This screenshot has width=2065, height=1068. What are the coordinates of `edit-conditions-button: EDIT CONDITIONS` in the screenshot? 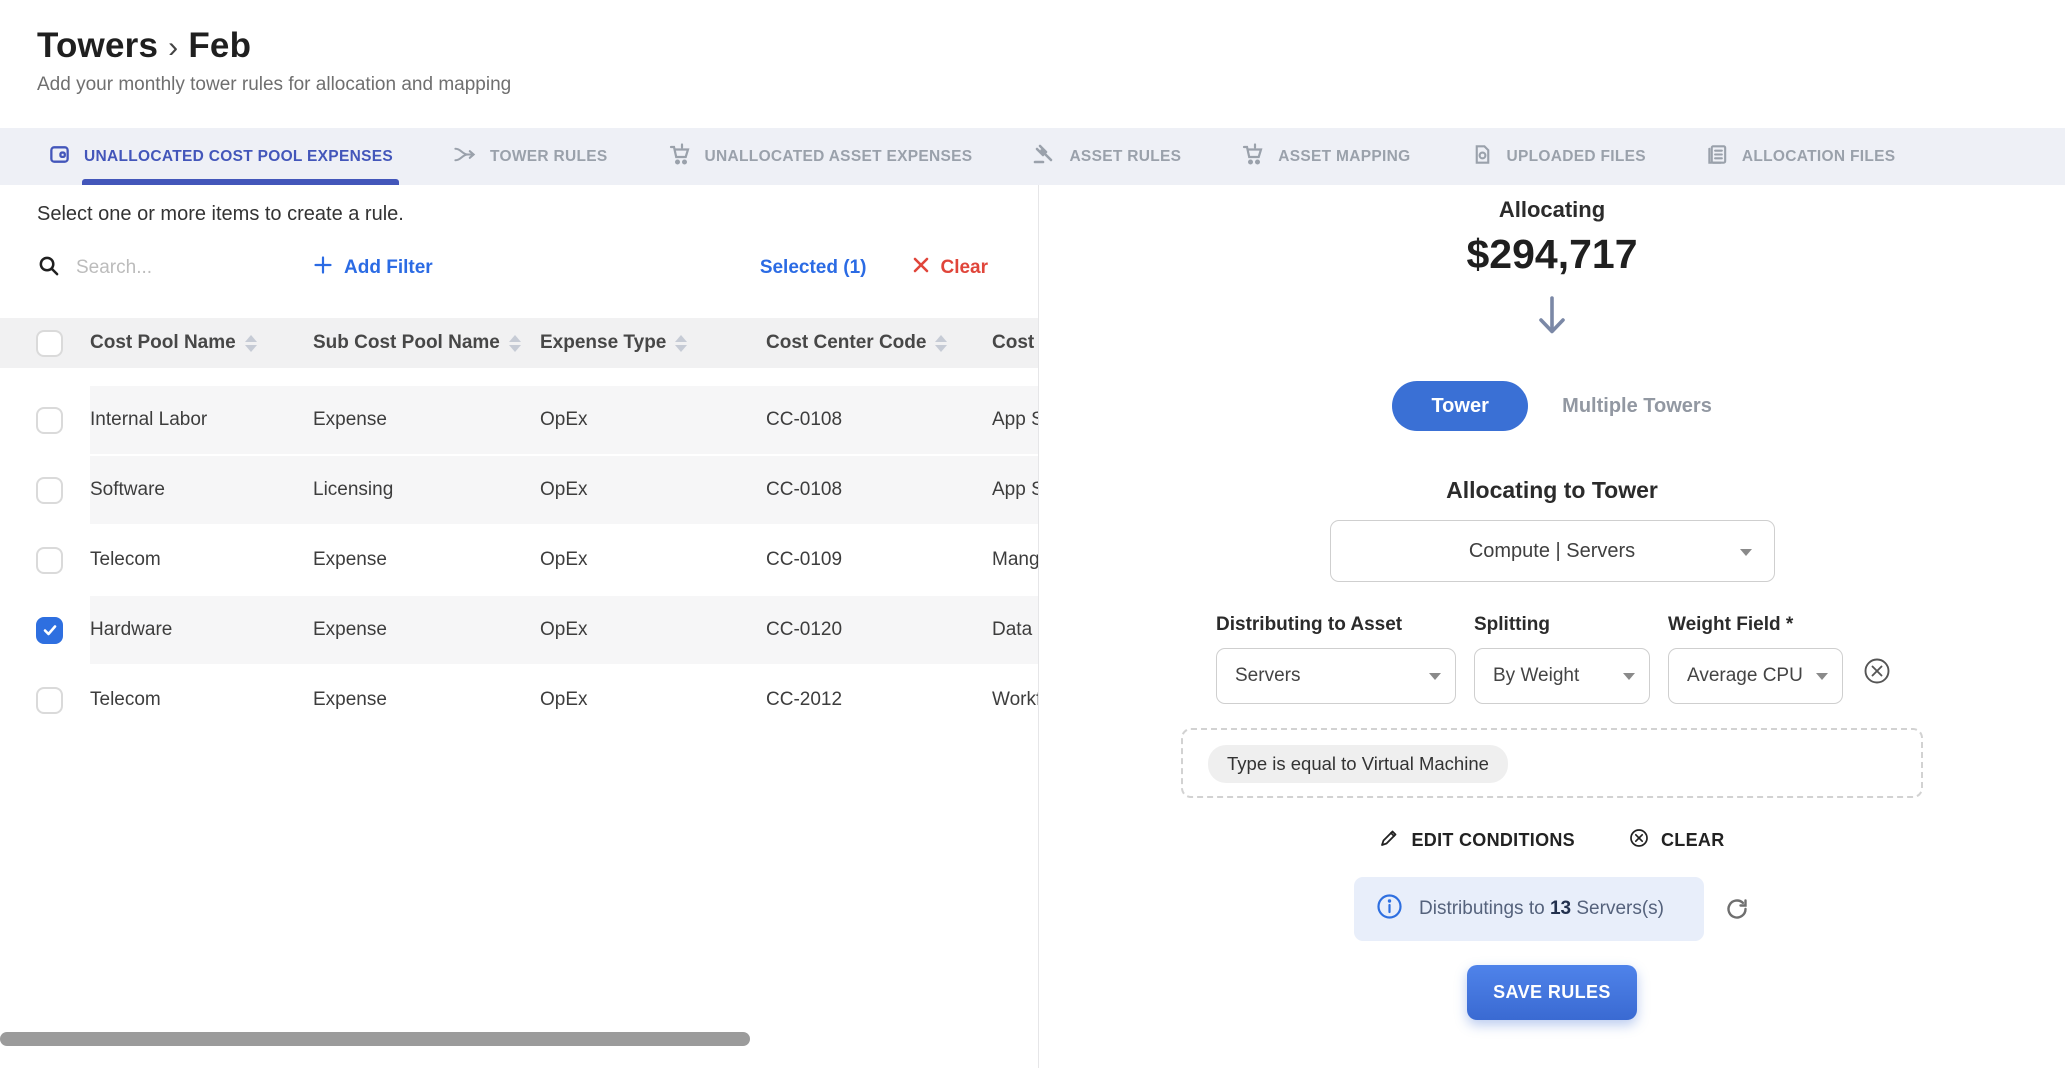 It's located at (1477, 840).